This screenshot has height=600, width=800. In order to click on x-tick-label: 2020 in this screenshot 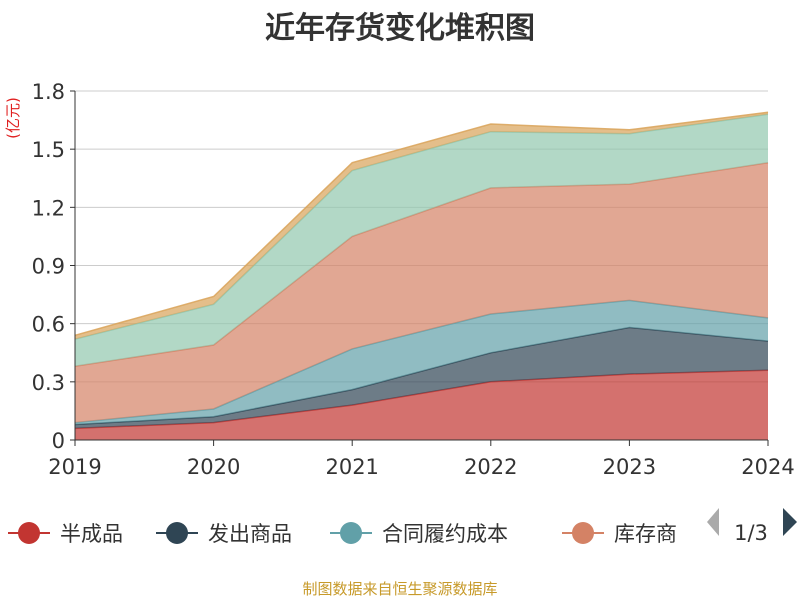, I will do `click(213, 467)`.